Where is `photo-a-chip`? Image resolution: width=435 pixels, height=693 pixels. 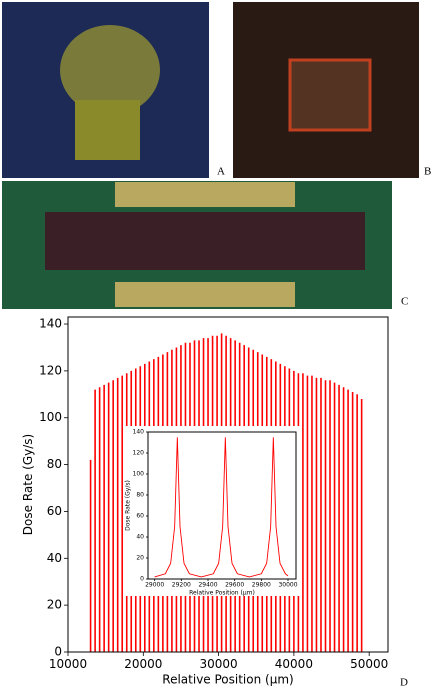 photo-a-chip is located at coordinates (110, 70).